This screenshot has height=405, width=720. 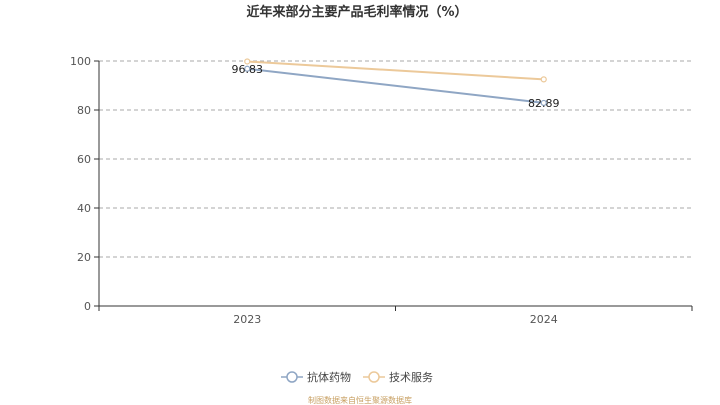 I want to click on x-tick-label: 2024, so click(x=544, y=319).